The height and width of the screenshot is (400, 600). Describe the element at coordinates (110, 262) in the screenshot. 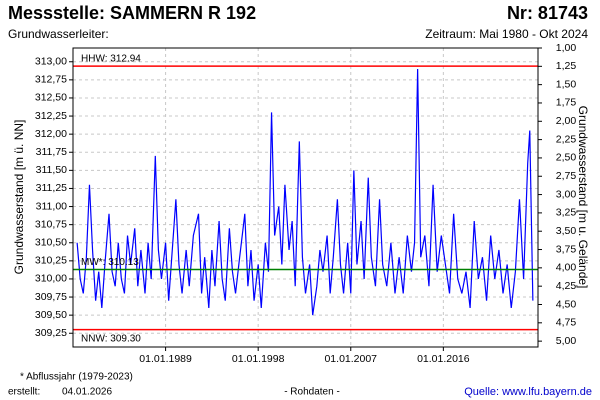

I see `reference-label: MW*: 310.13` at that location.